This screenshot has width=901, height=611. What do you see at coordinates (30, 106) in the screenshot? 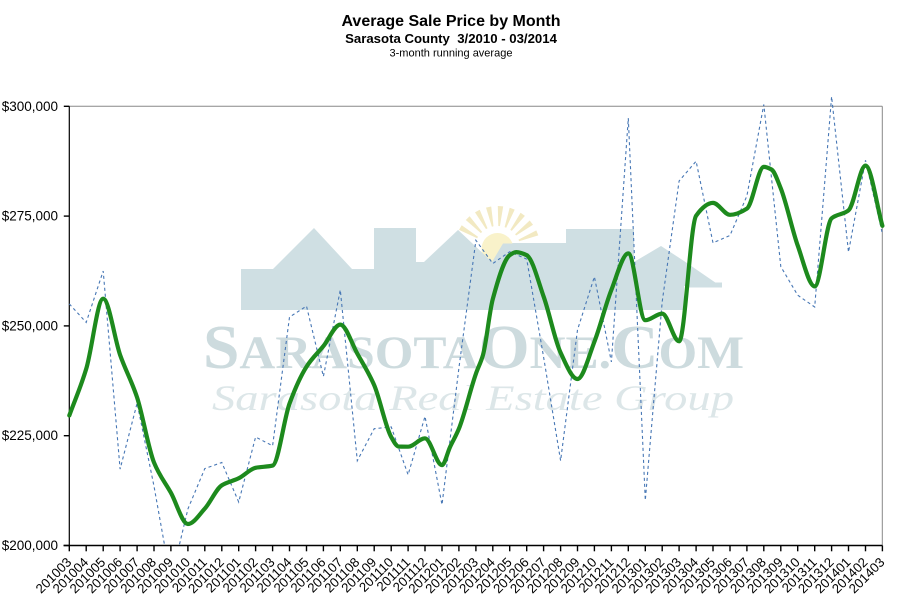
I see `svg-text: $300,000` at bounding box center [30, 106].